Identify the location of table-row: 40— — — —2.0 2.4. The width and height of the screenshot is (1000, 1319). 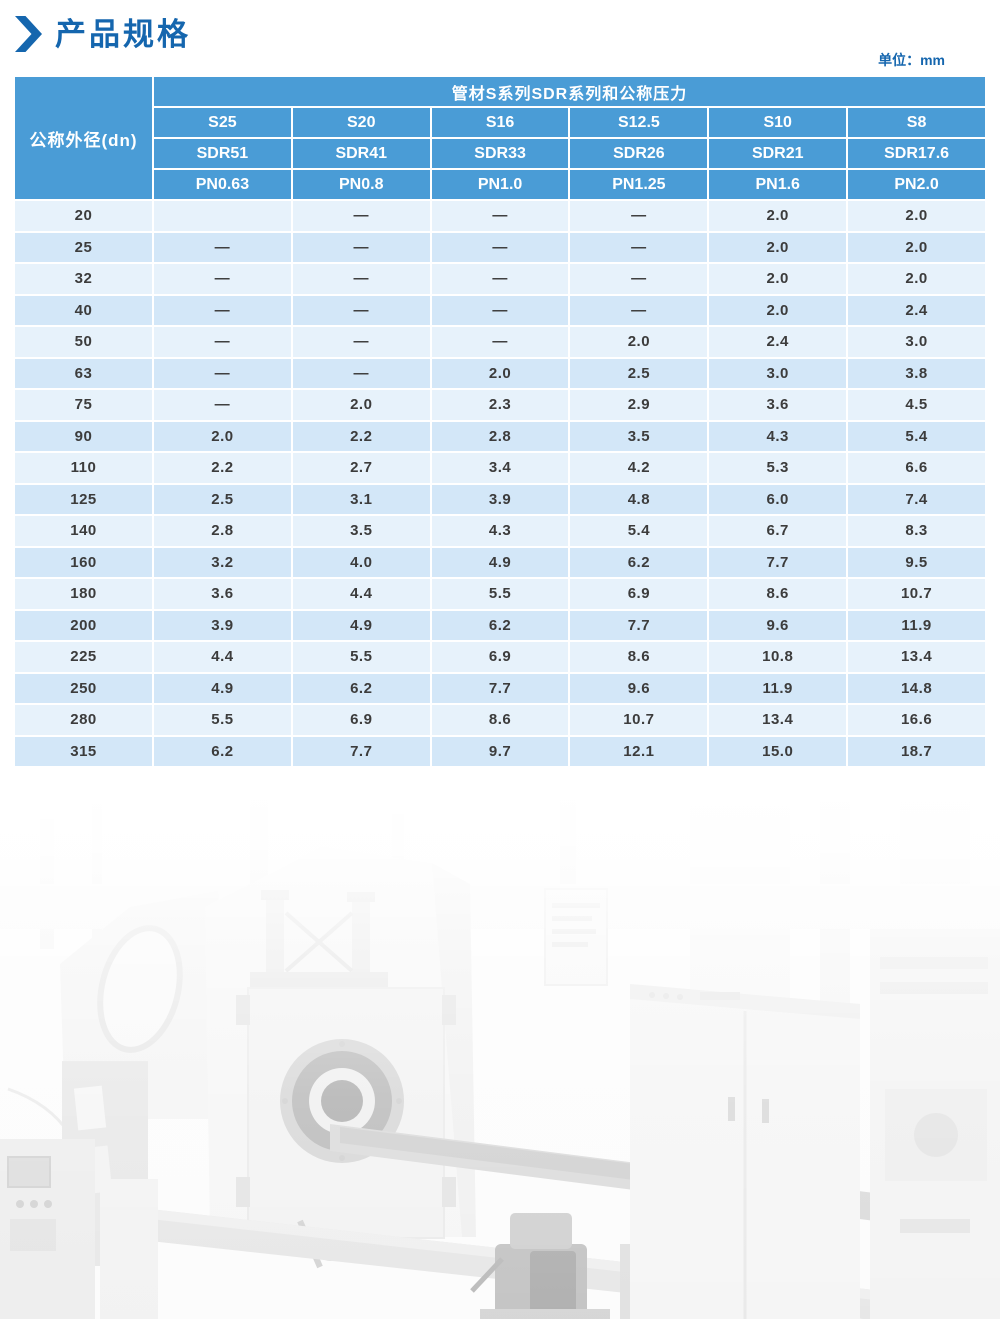
(500, 310).